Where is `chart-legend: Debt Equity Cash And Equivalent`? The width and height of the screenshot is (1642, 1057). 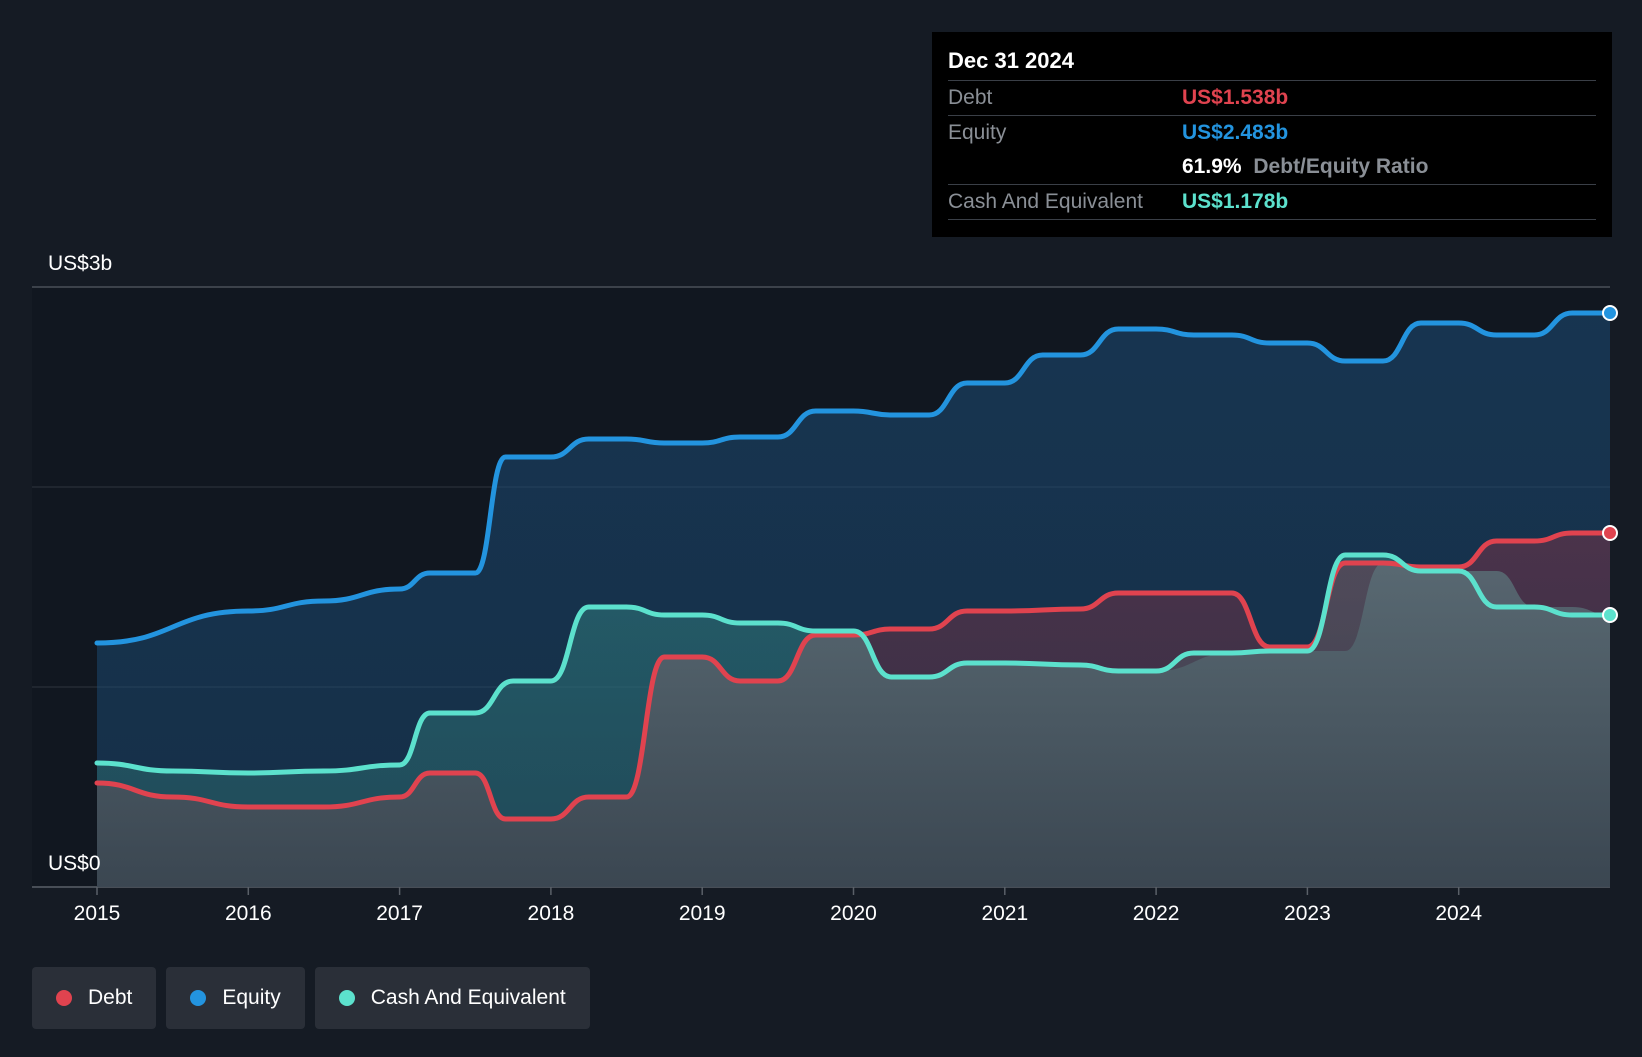
chart-legend: Debt Equity Cash And Equivalent is located at coordinates (311, 998).